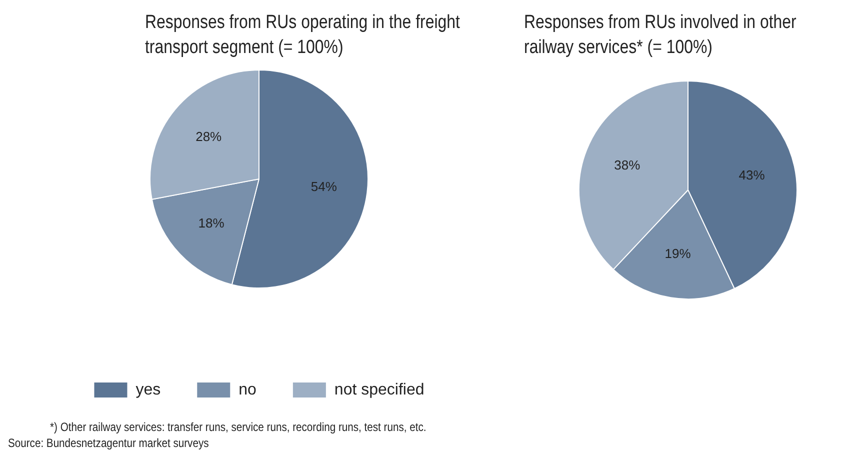  Describe the element at coordinates (752, 174) in the screenshot. I see `data-label: 43%` at that location.